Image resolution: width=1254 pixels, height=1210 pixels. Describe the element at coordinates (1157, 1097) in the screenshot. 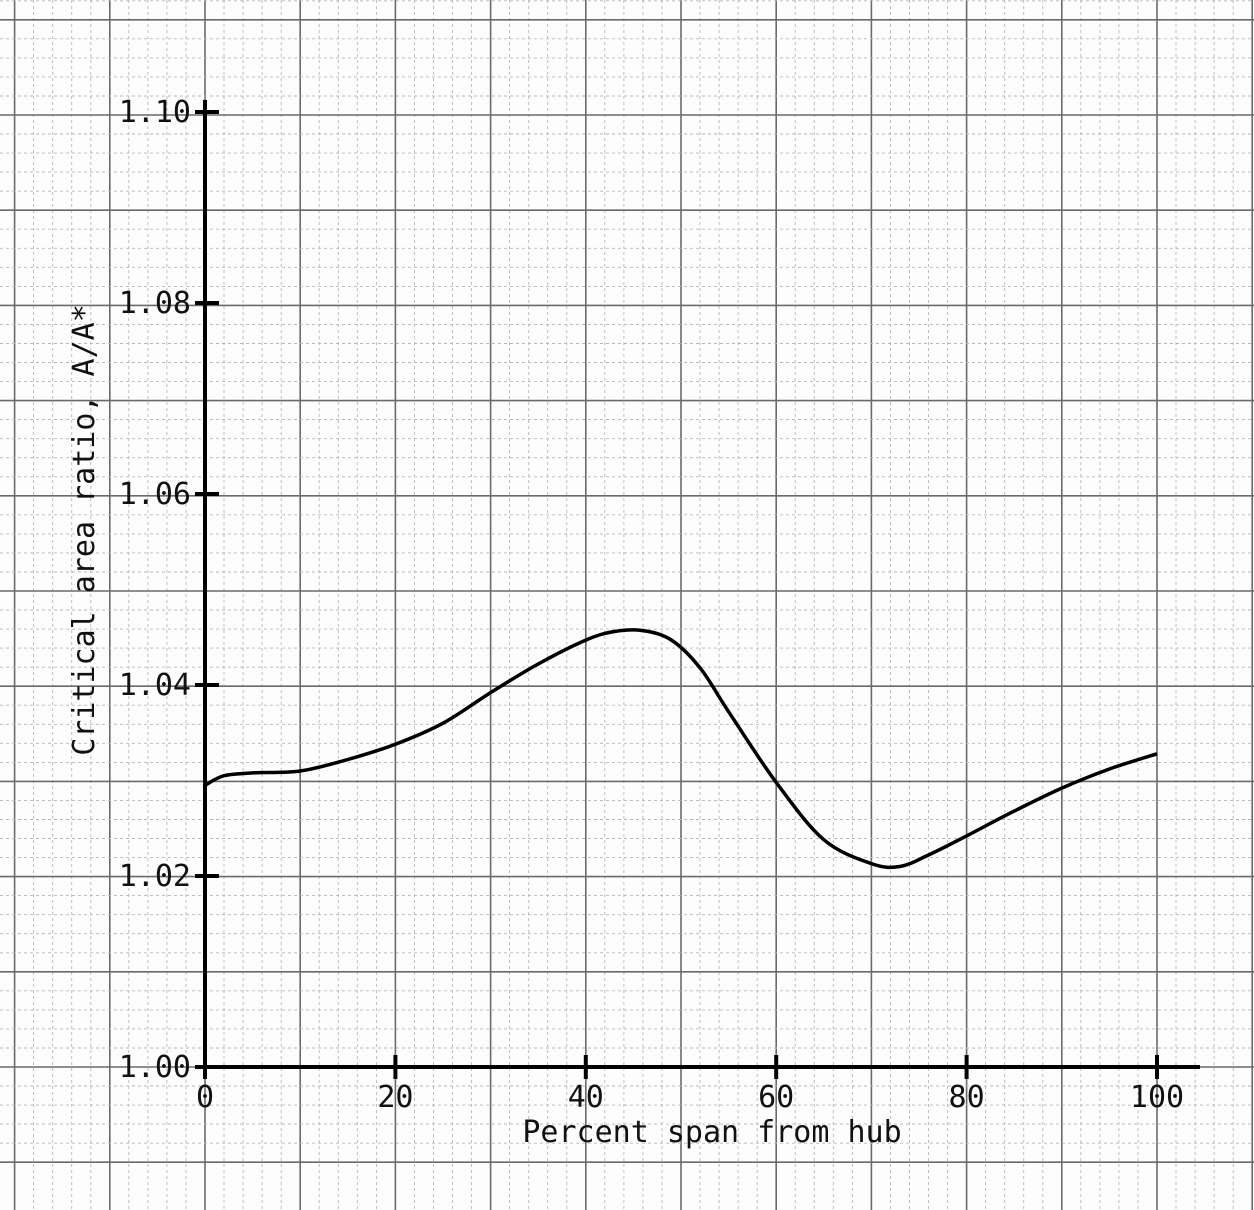

I see `x-tick-label: 100` at that location.